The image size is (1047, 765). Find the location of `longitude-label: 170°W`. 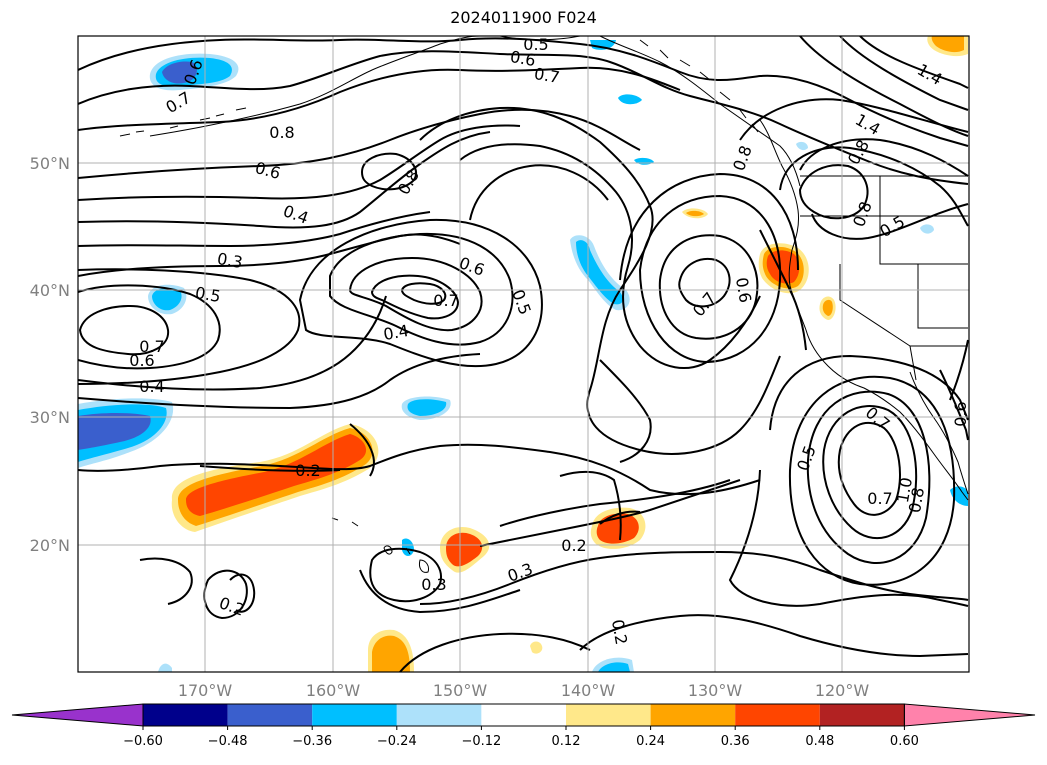

longitude-label: 170°W is located at coordinates (205, 690).